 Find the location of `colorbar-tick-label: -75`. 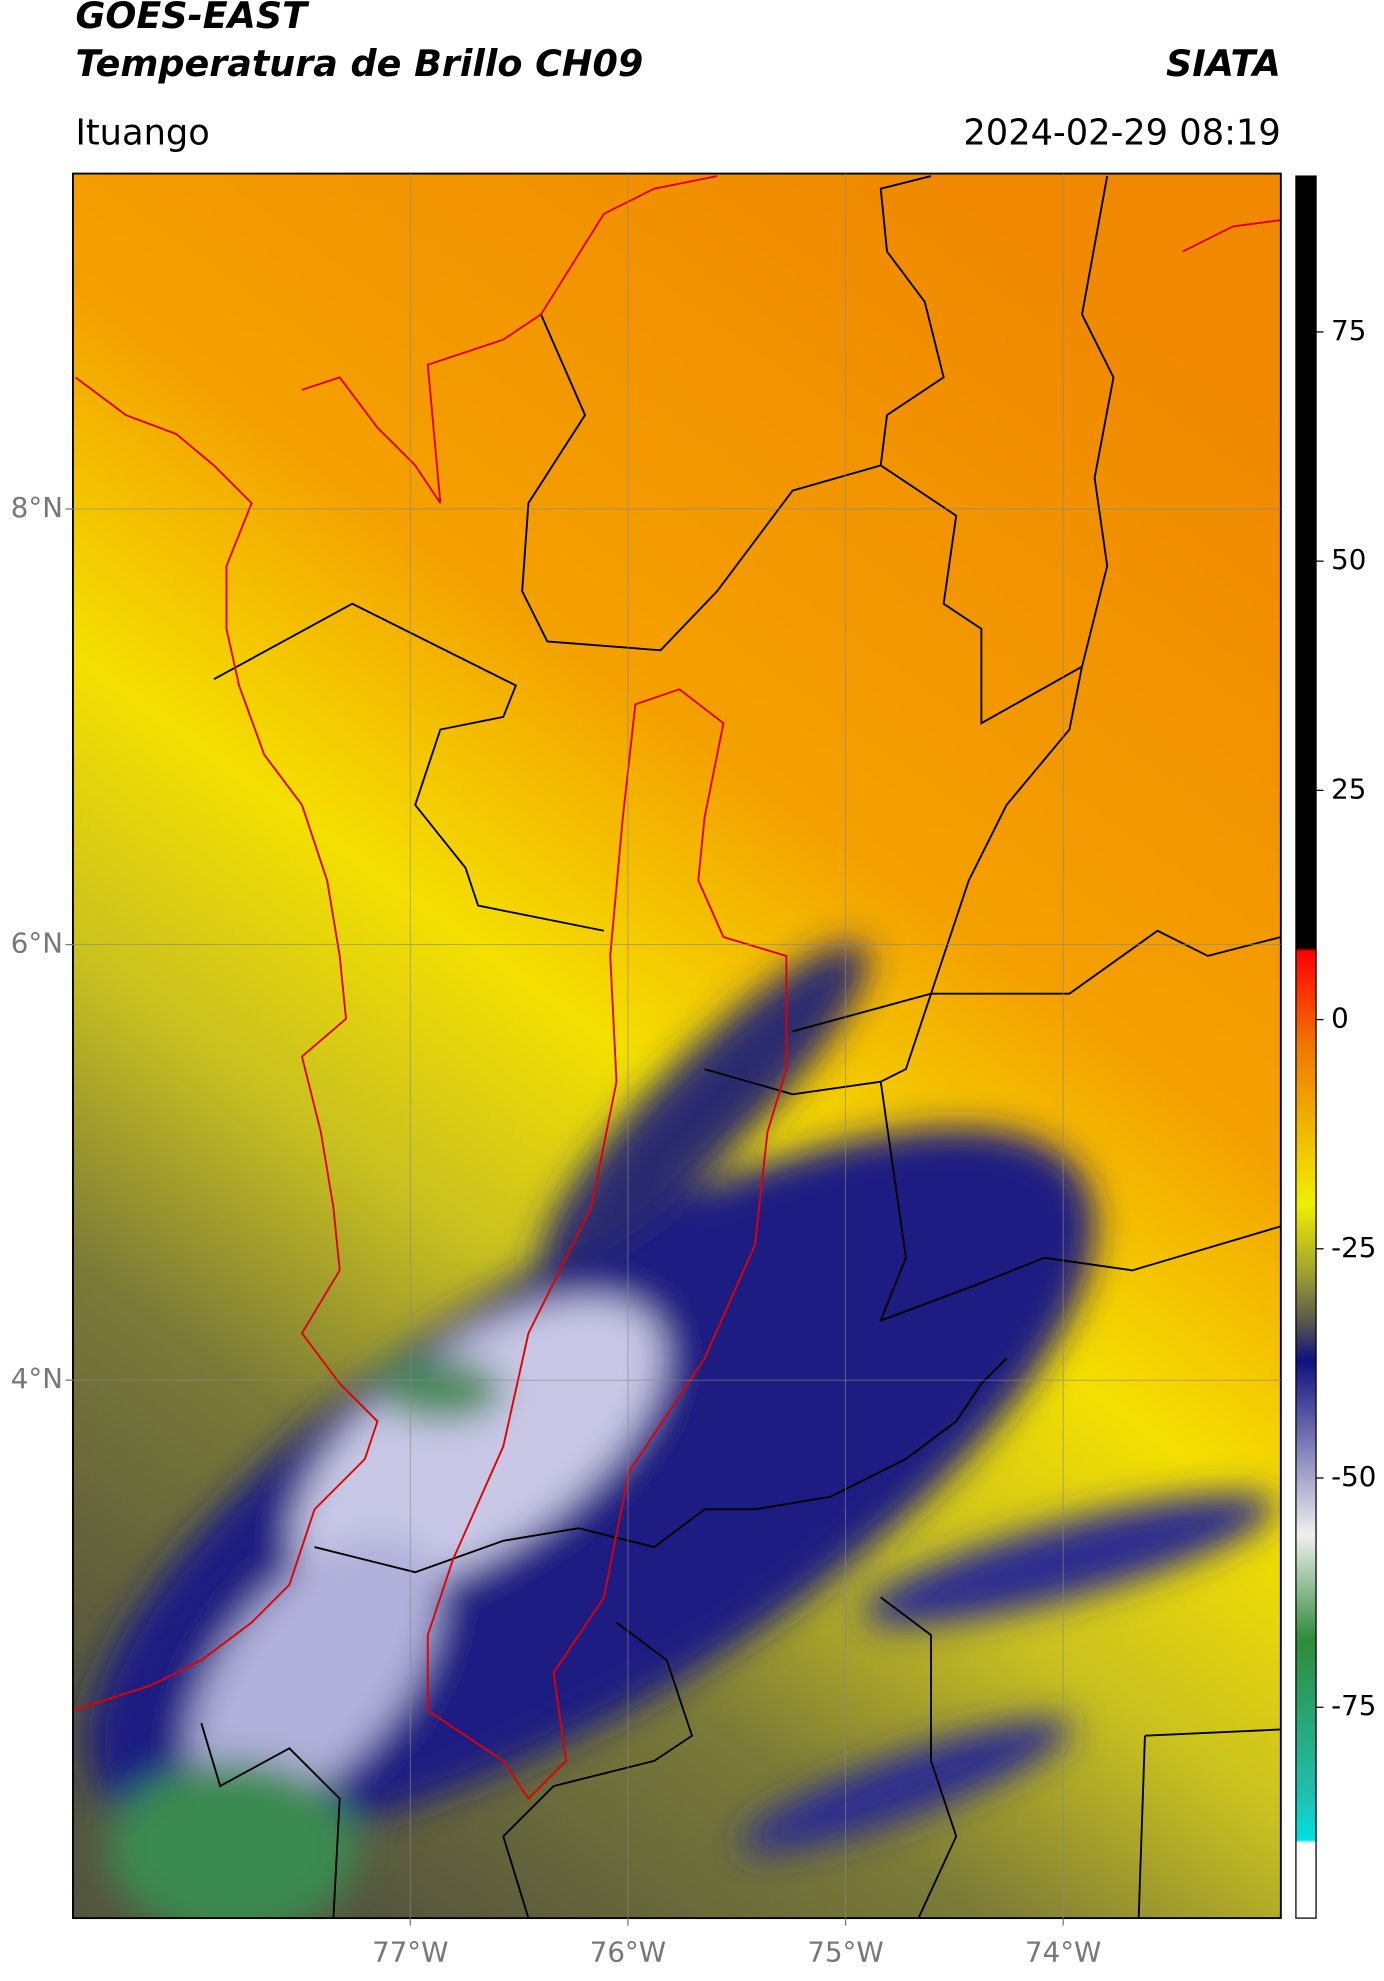

colorbar-tick-label: -75 is located at coordinates (1353, 1705).